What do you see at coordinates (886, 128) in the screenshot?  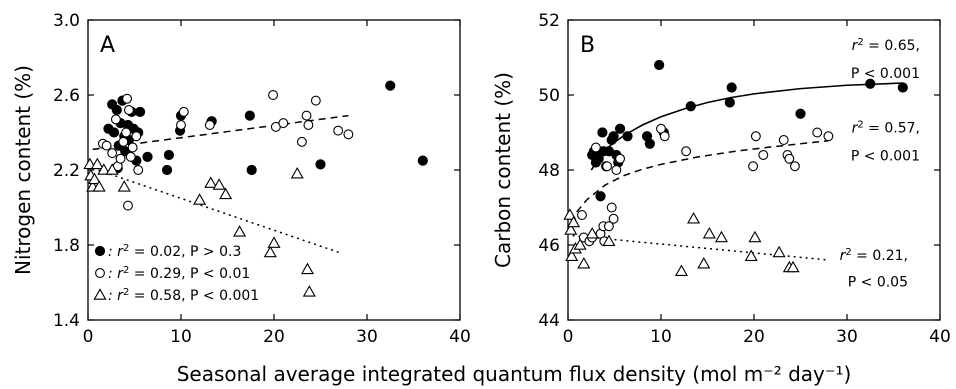 I see `panel-b-stat-line1: r2 = 0.57,` at bounding box center [886, 128].